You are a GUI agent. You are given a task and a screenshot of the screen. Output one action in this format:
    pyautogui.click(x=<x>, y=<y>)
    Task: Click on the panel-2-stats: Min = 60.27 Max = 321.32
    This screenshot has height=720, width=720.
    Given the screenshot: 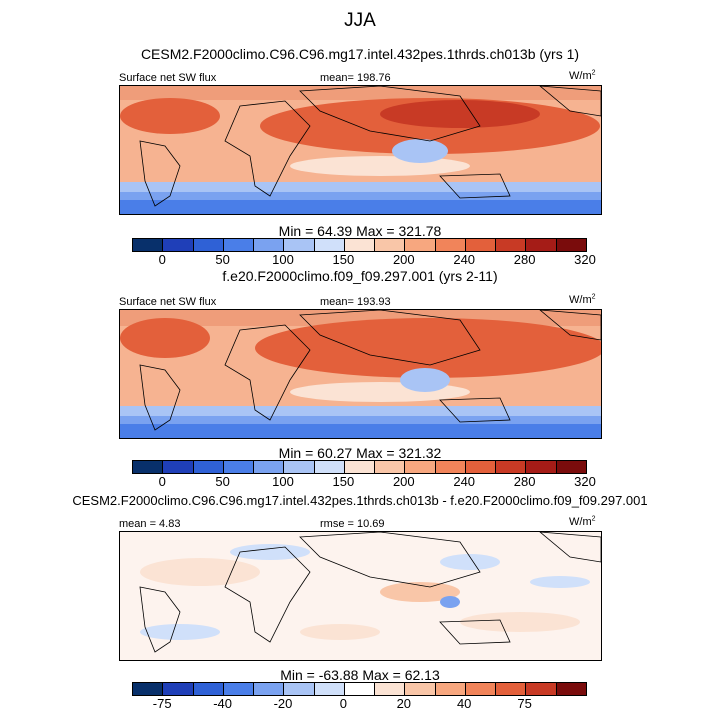 What is the action you would take?
    pyautogui.click(x=360, y=453)
    